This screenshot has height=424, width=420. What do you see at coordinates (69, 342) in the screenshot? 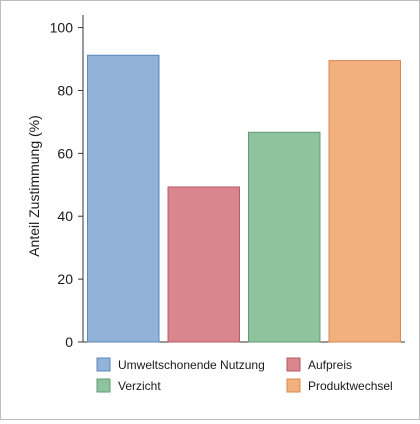
I see `y-tick-label: 0` at bounding box center [69, 342].